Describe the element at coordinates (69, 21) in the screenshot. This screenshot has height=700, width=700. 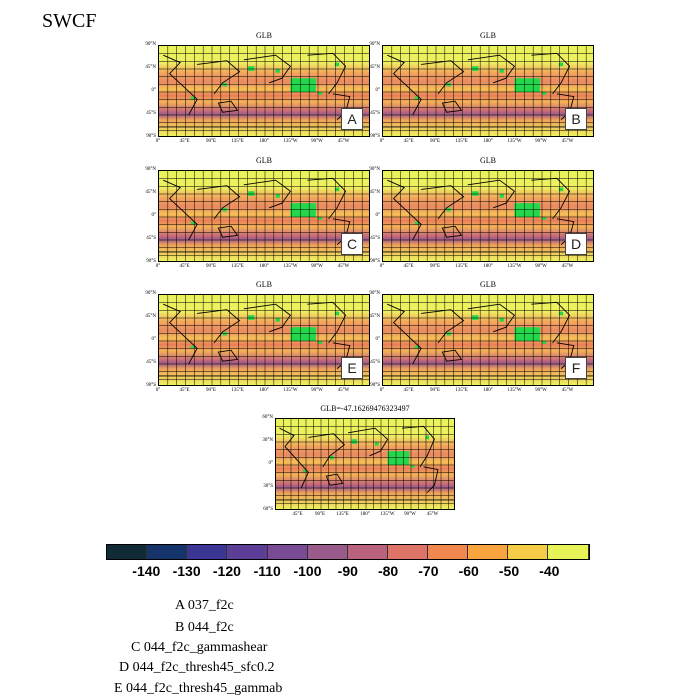
I see `figure-title: SWCF` at that location.